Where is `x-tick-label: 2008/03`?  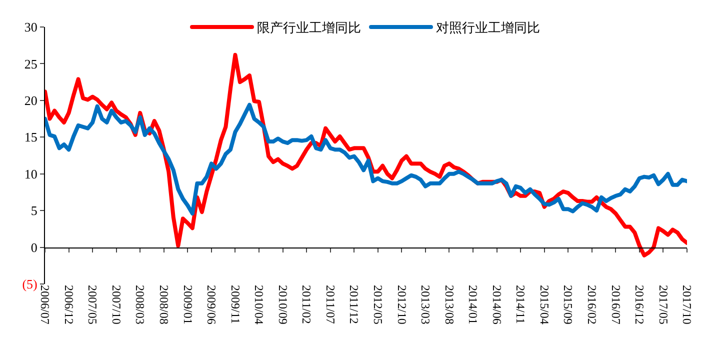
x-tick-label: 2008/03 is located at coordinates (140, 304).